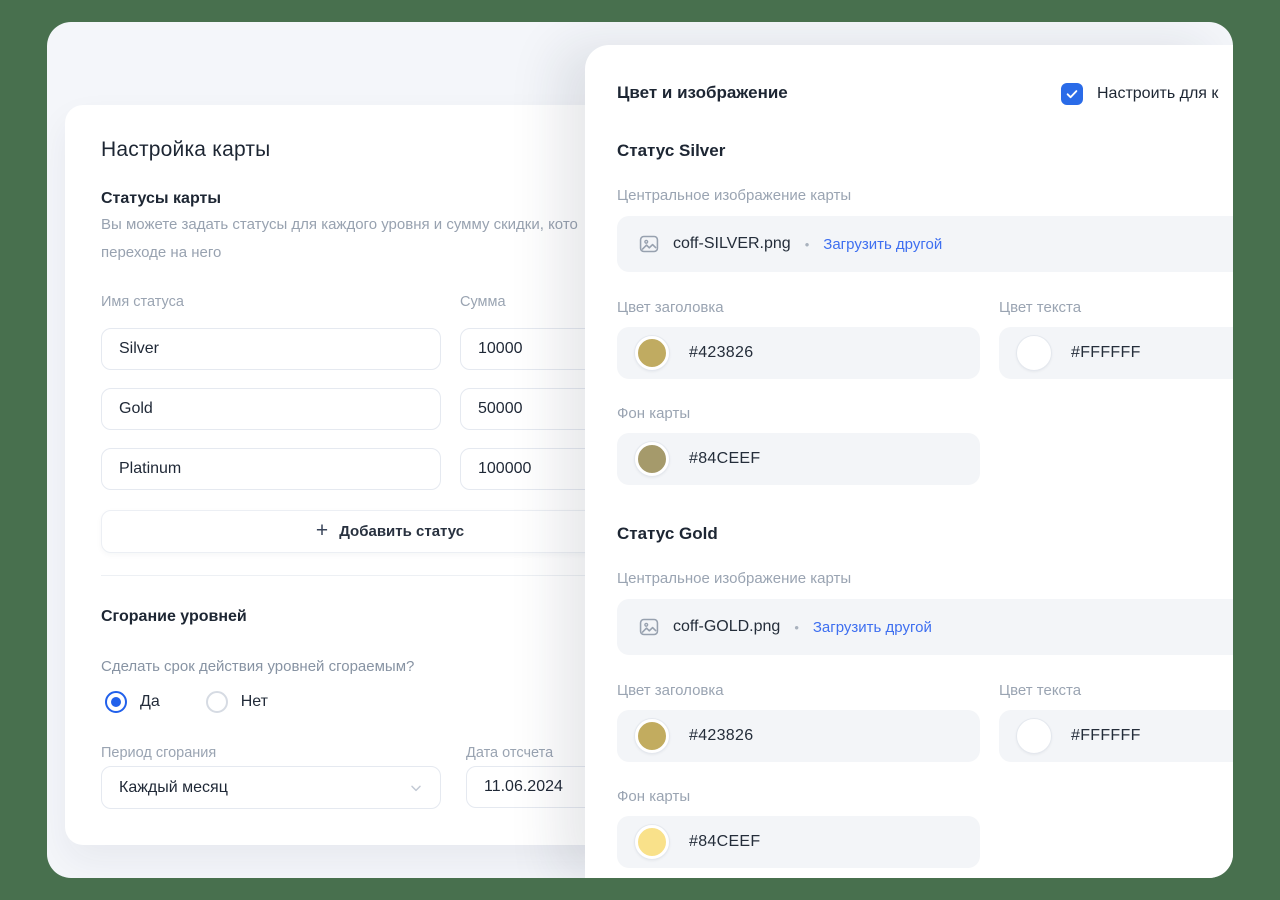 This screenshot has width=1280, height=900. I want to click on description-line-2: переходе на него, so click(161, 252).